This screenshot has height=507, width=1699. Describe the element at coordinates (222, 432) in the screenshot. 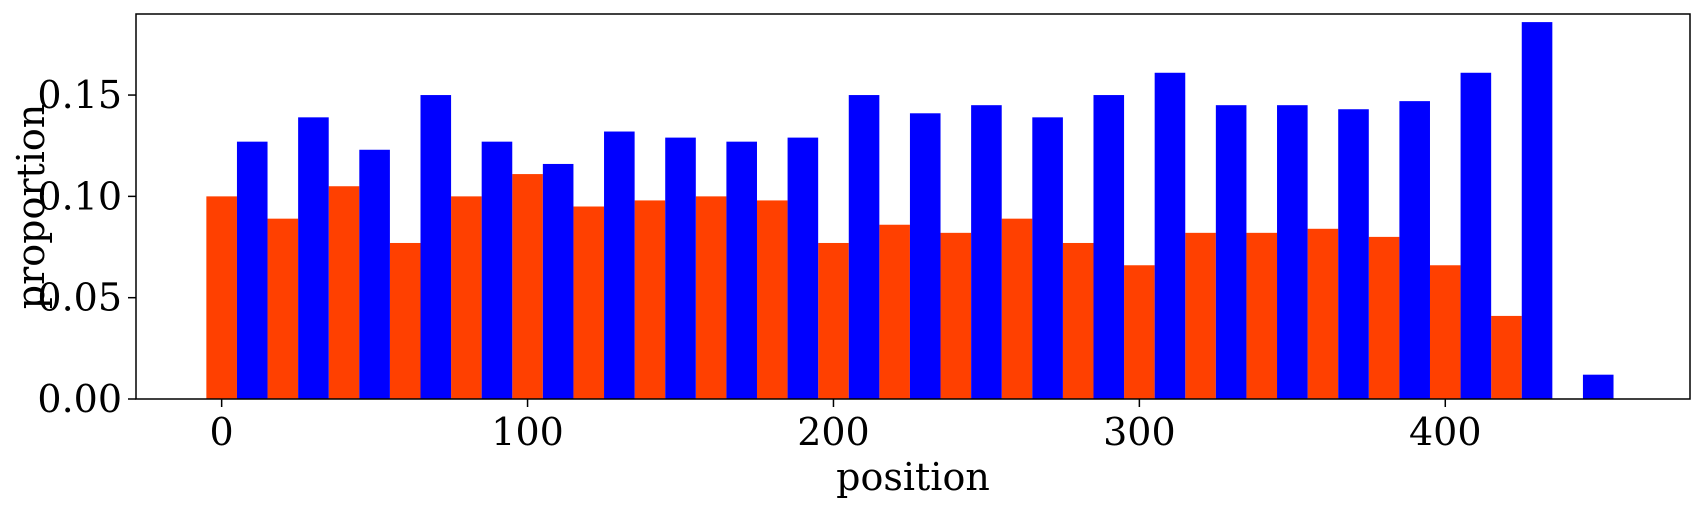

I see `x-tick-label: 0` at that location.